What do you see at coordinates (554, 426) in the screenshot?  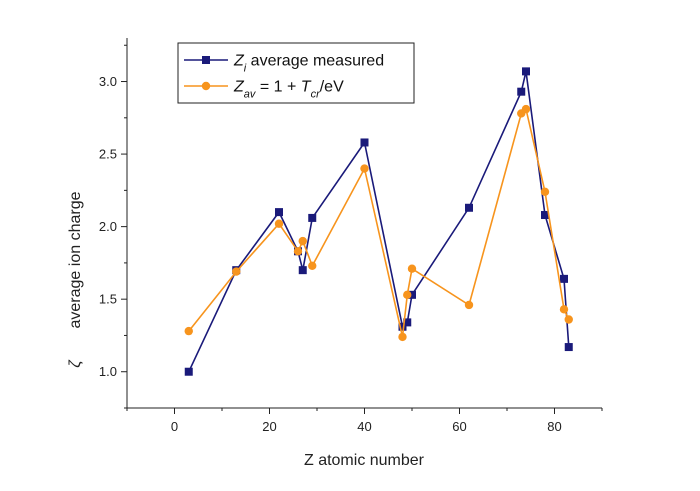 I see `x-tick-label: 80` at bounding box center [554, 426].